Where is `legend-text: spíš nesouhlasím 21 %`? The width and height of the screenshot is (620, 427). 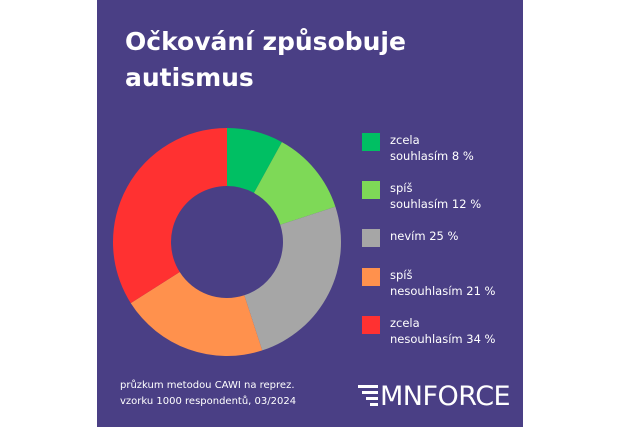 legend-text: spíš nesouhlasím 21 % is located at coordinates (442, 283).